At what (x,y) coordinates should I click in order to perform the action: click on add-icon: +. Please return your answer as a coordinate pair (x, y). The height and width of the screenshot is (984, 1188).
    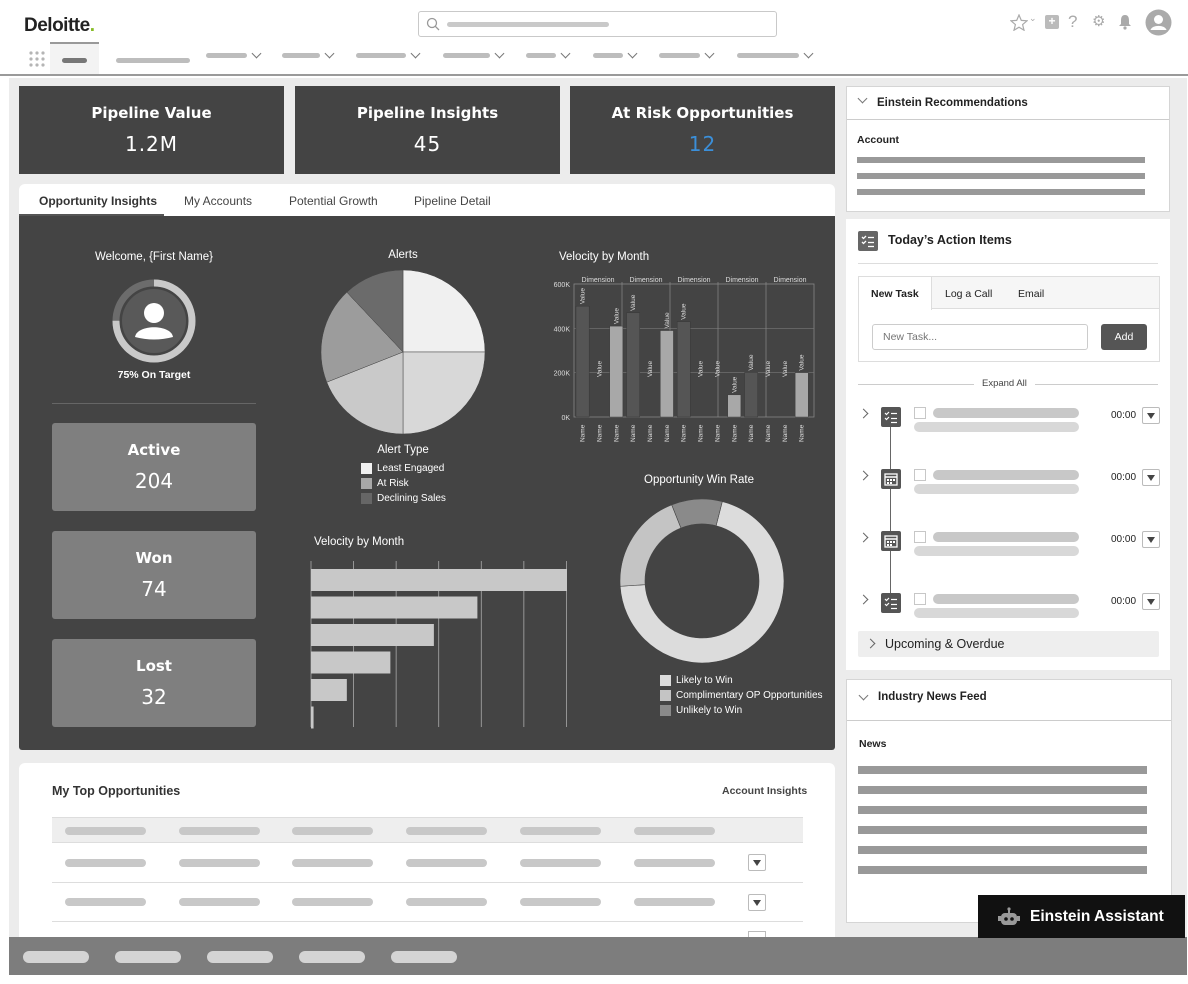
    Looking at the image, I should click on (1052, 22).